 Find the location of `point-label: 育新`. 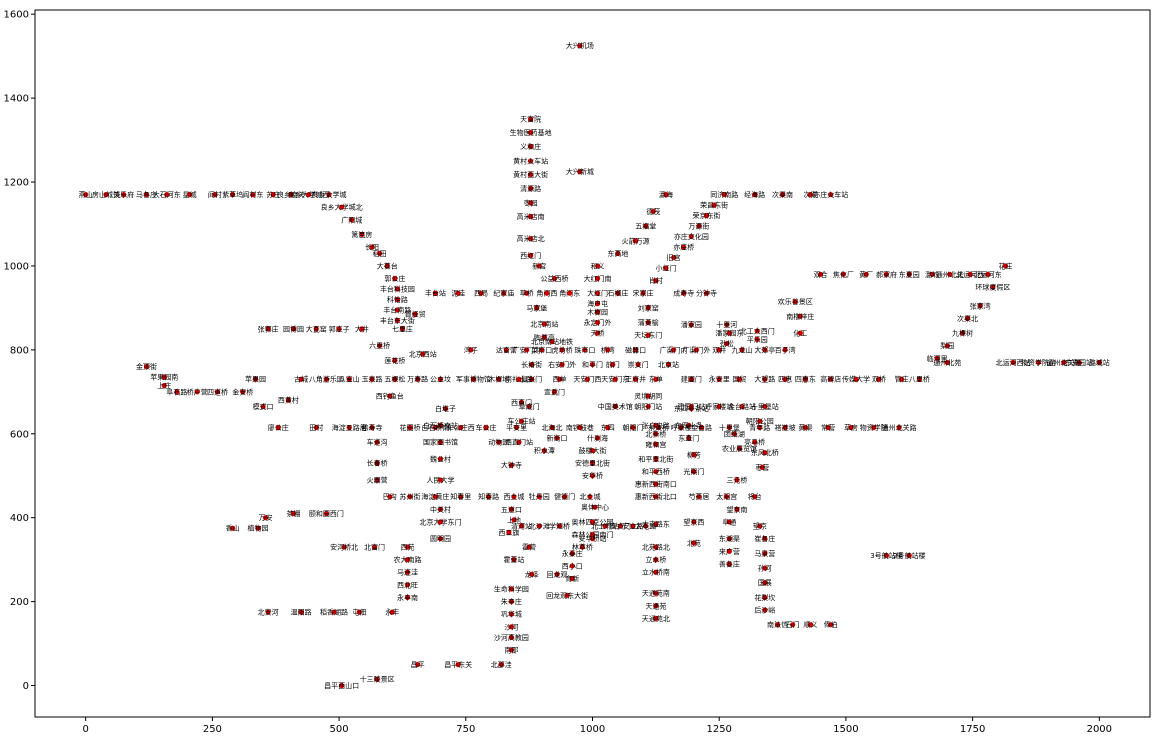

point-label: 育新 is located at coordinates (572, 578).